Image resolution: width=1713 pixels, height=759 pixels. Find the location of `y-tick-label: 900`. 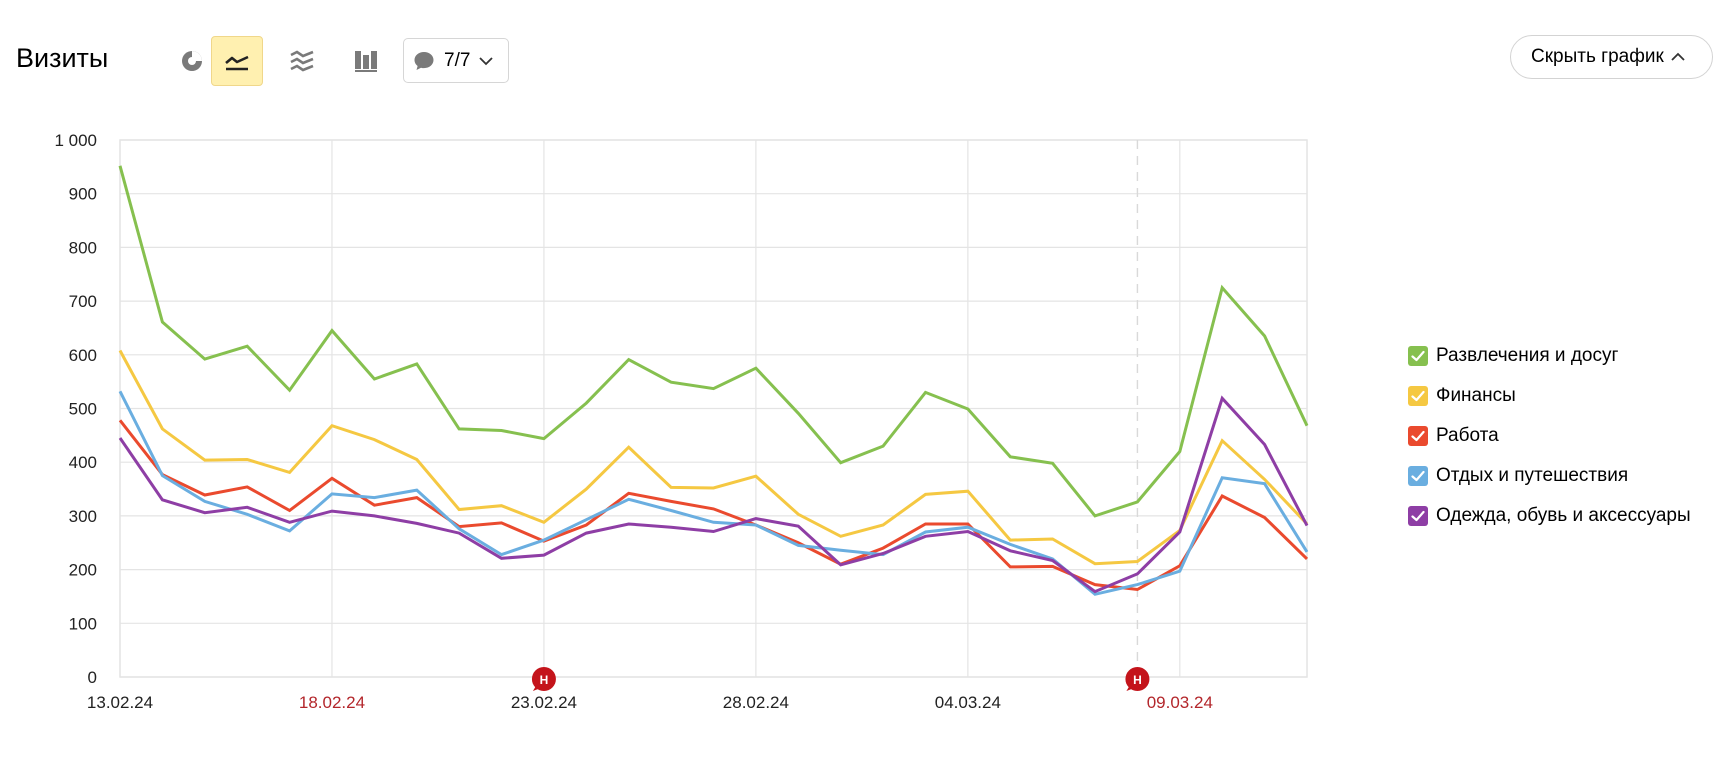

y-tick-label: 900 is located at coordinates (83, 194).